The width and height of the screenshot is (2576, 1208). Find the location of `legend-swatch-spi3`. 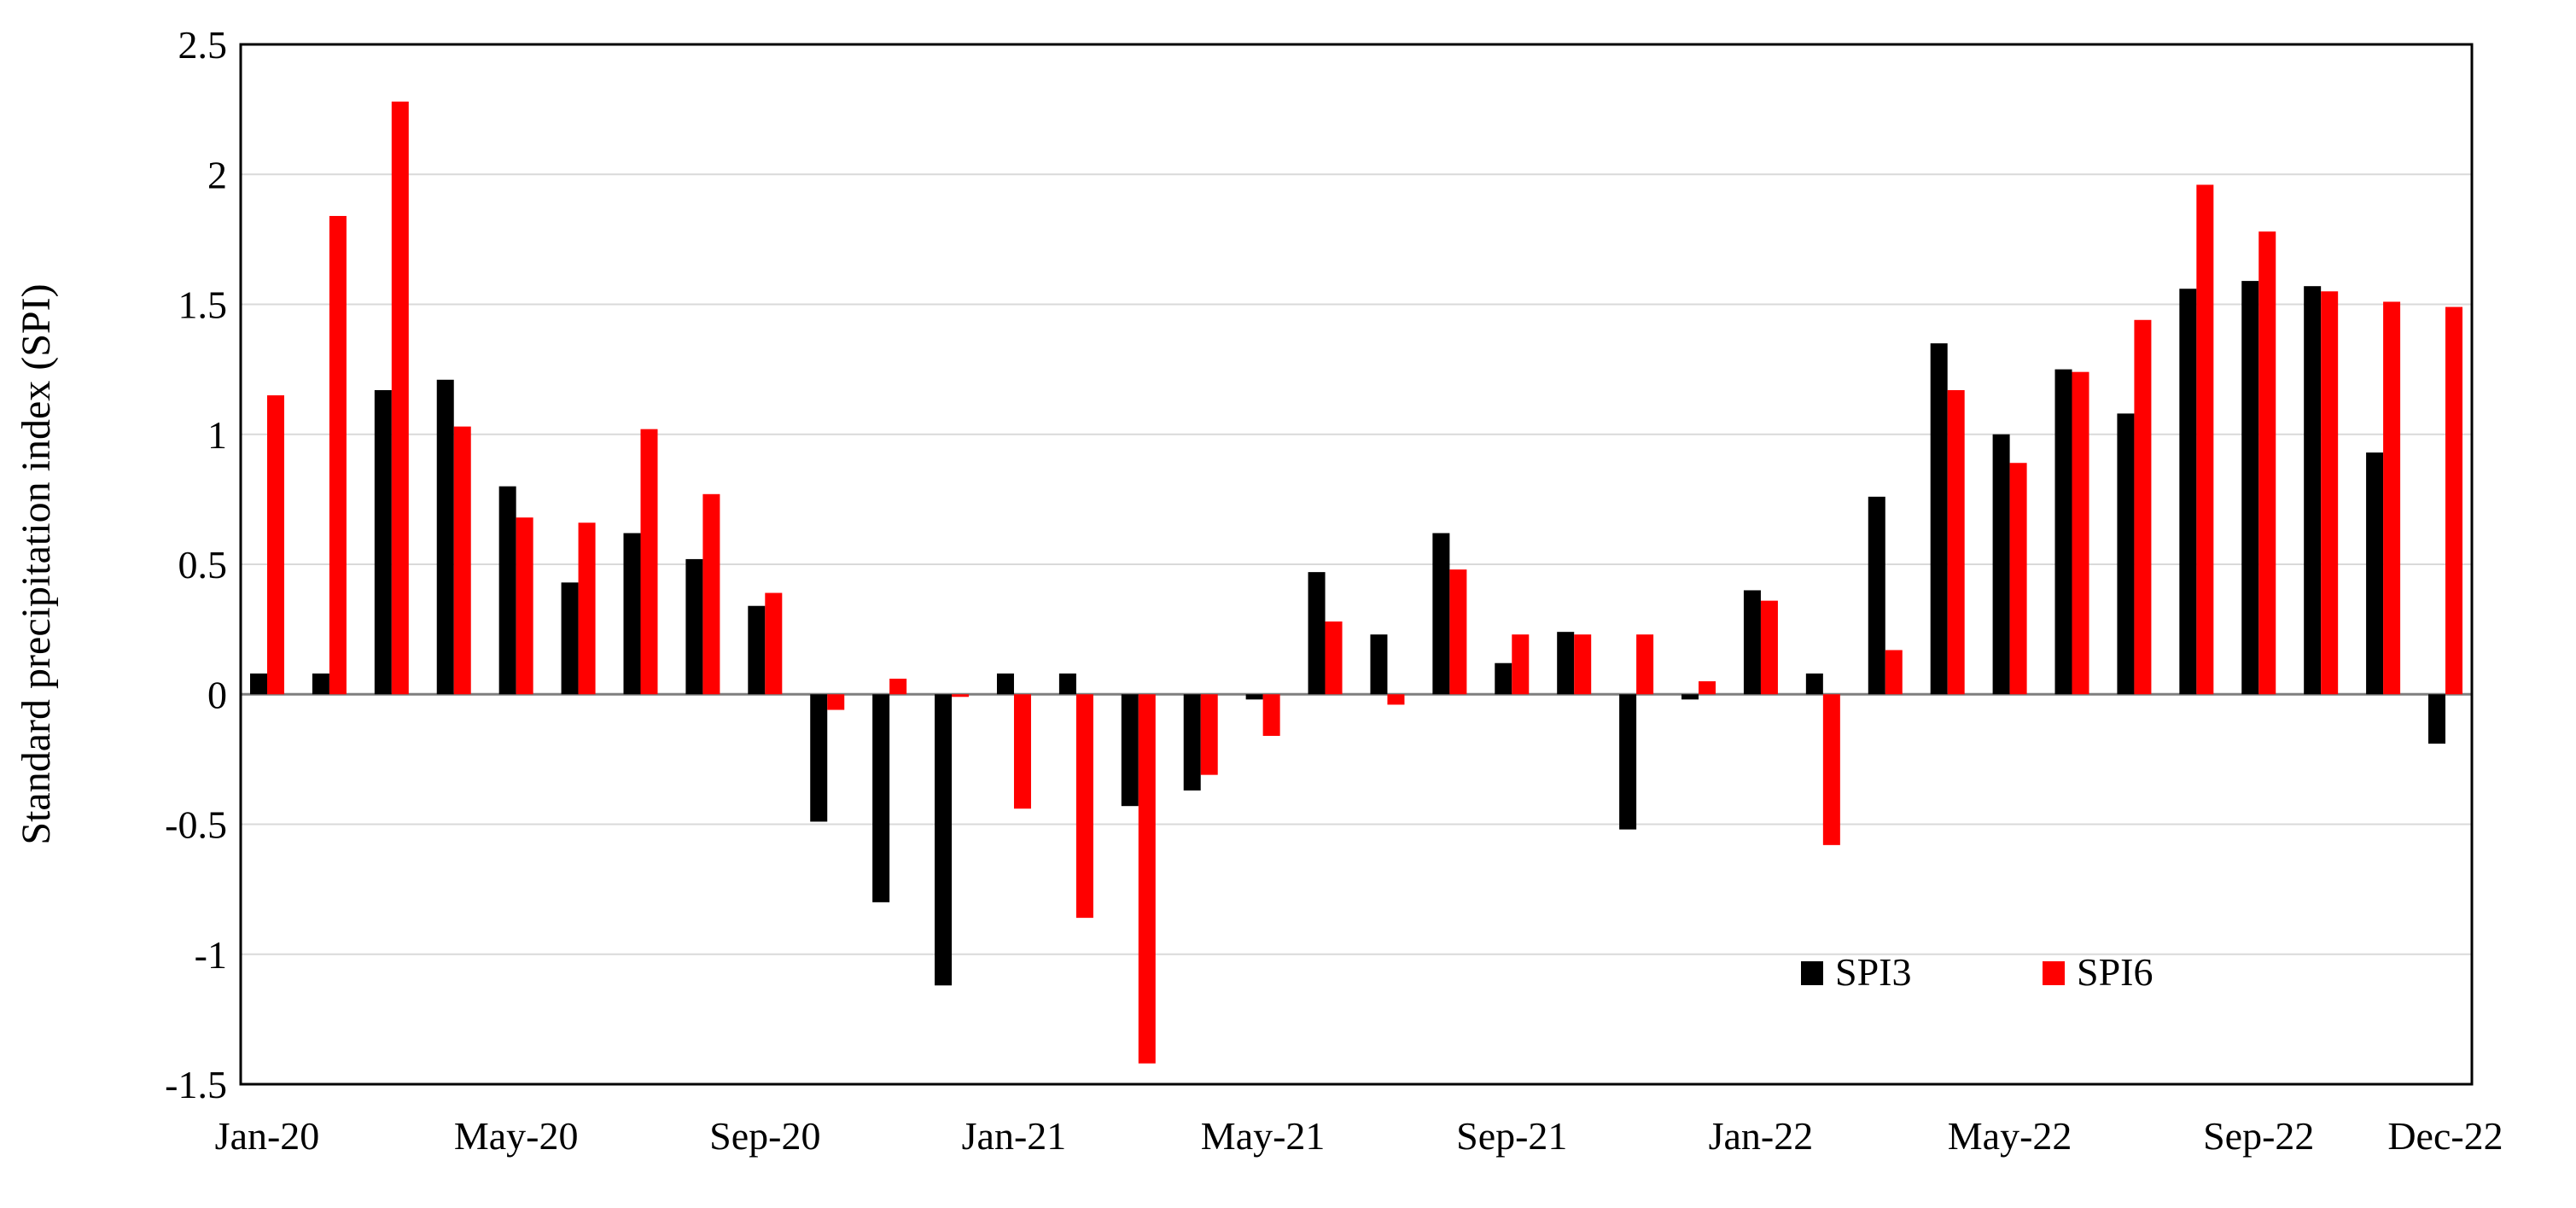

legend-swatch-spi3 is located at coordinates (1812, 973).